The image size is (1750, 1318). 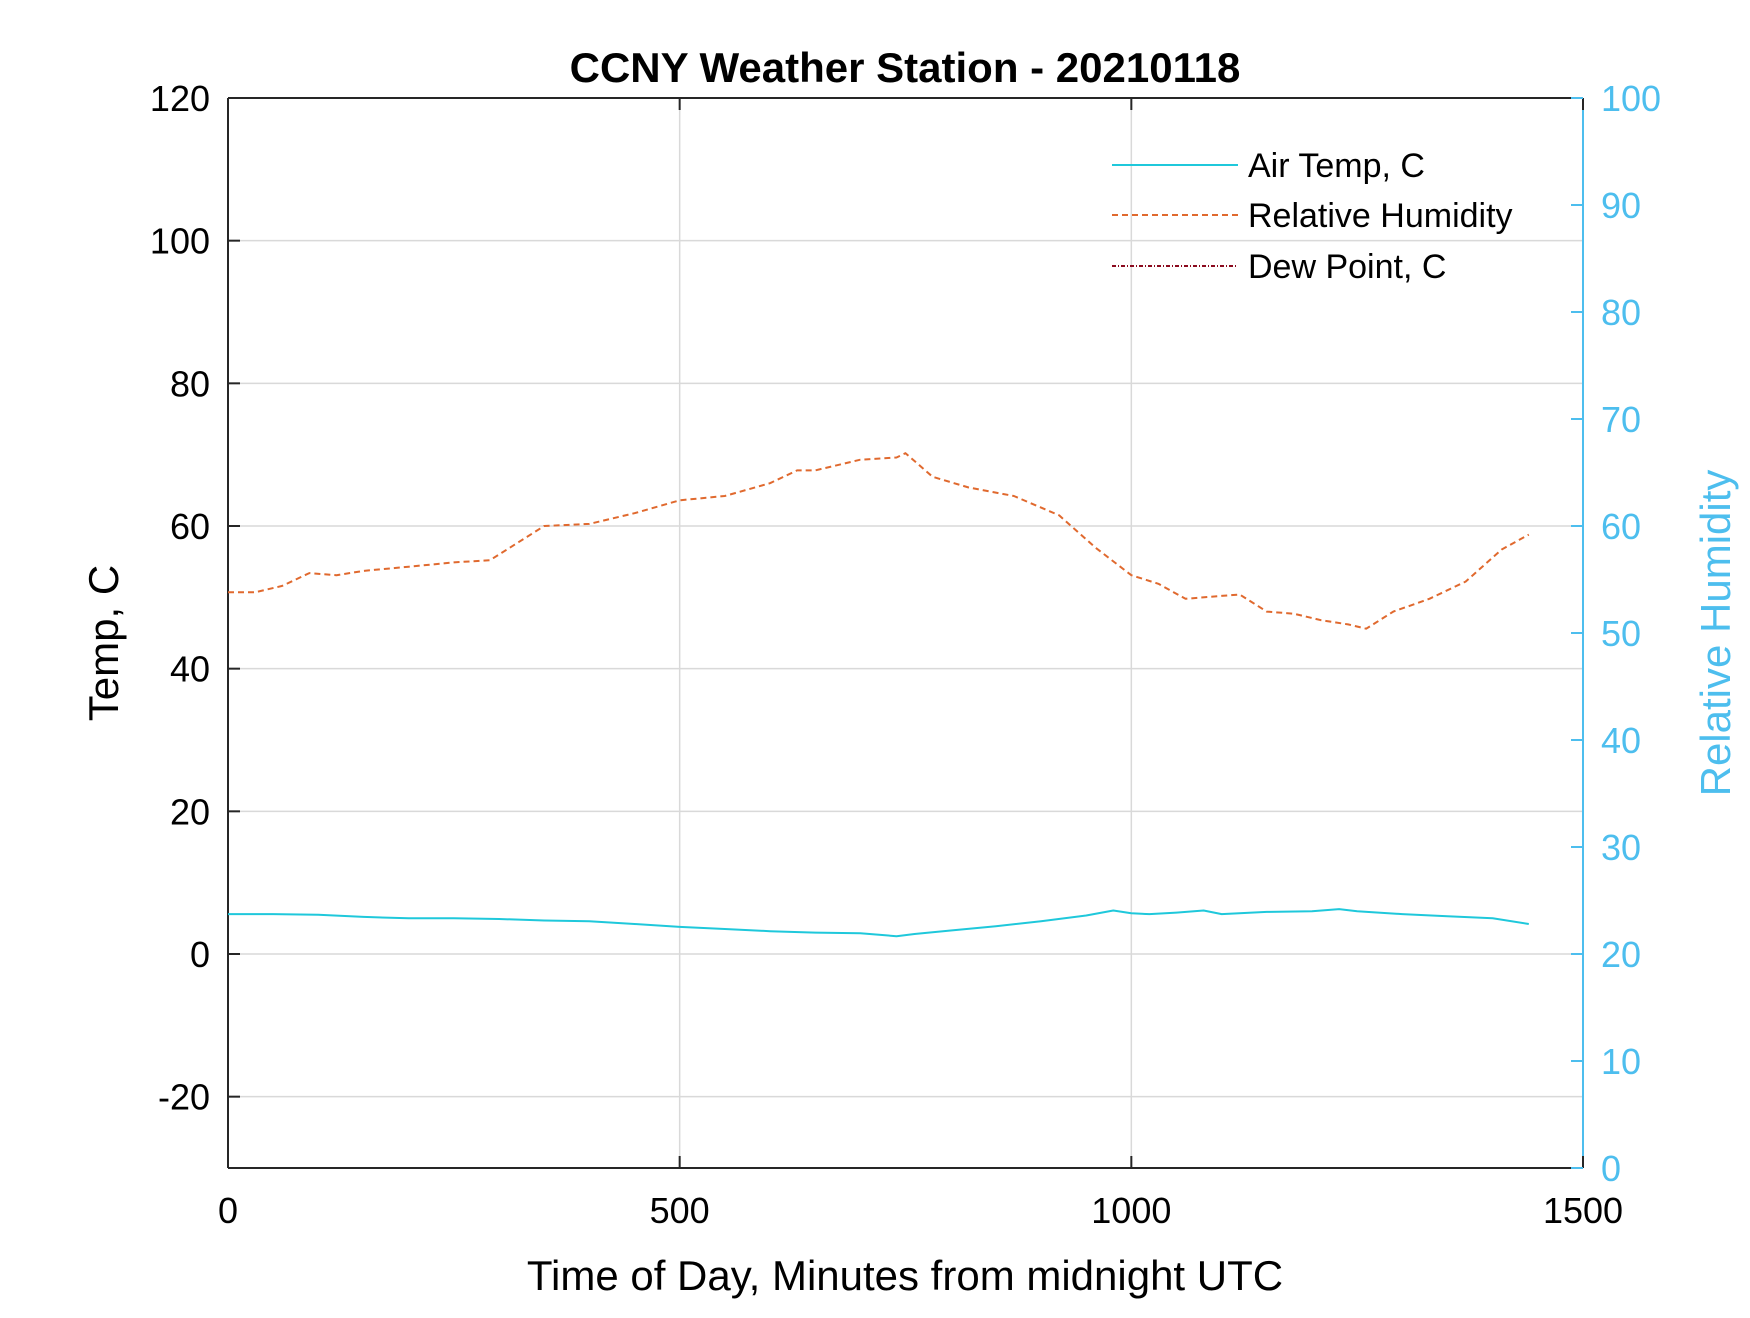 What do you see at coordinates (228, 1210) in the screenshot?
I see `x-tick-label: 0` at bounding box center [228, 1210].